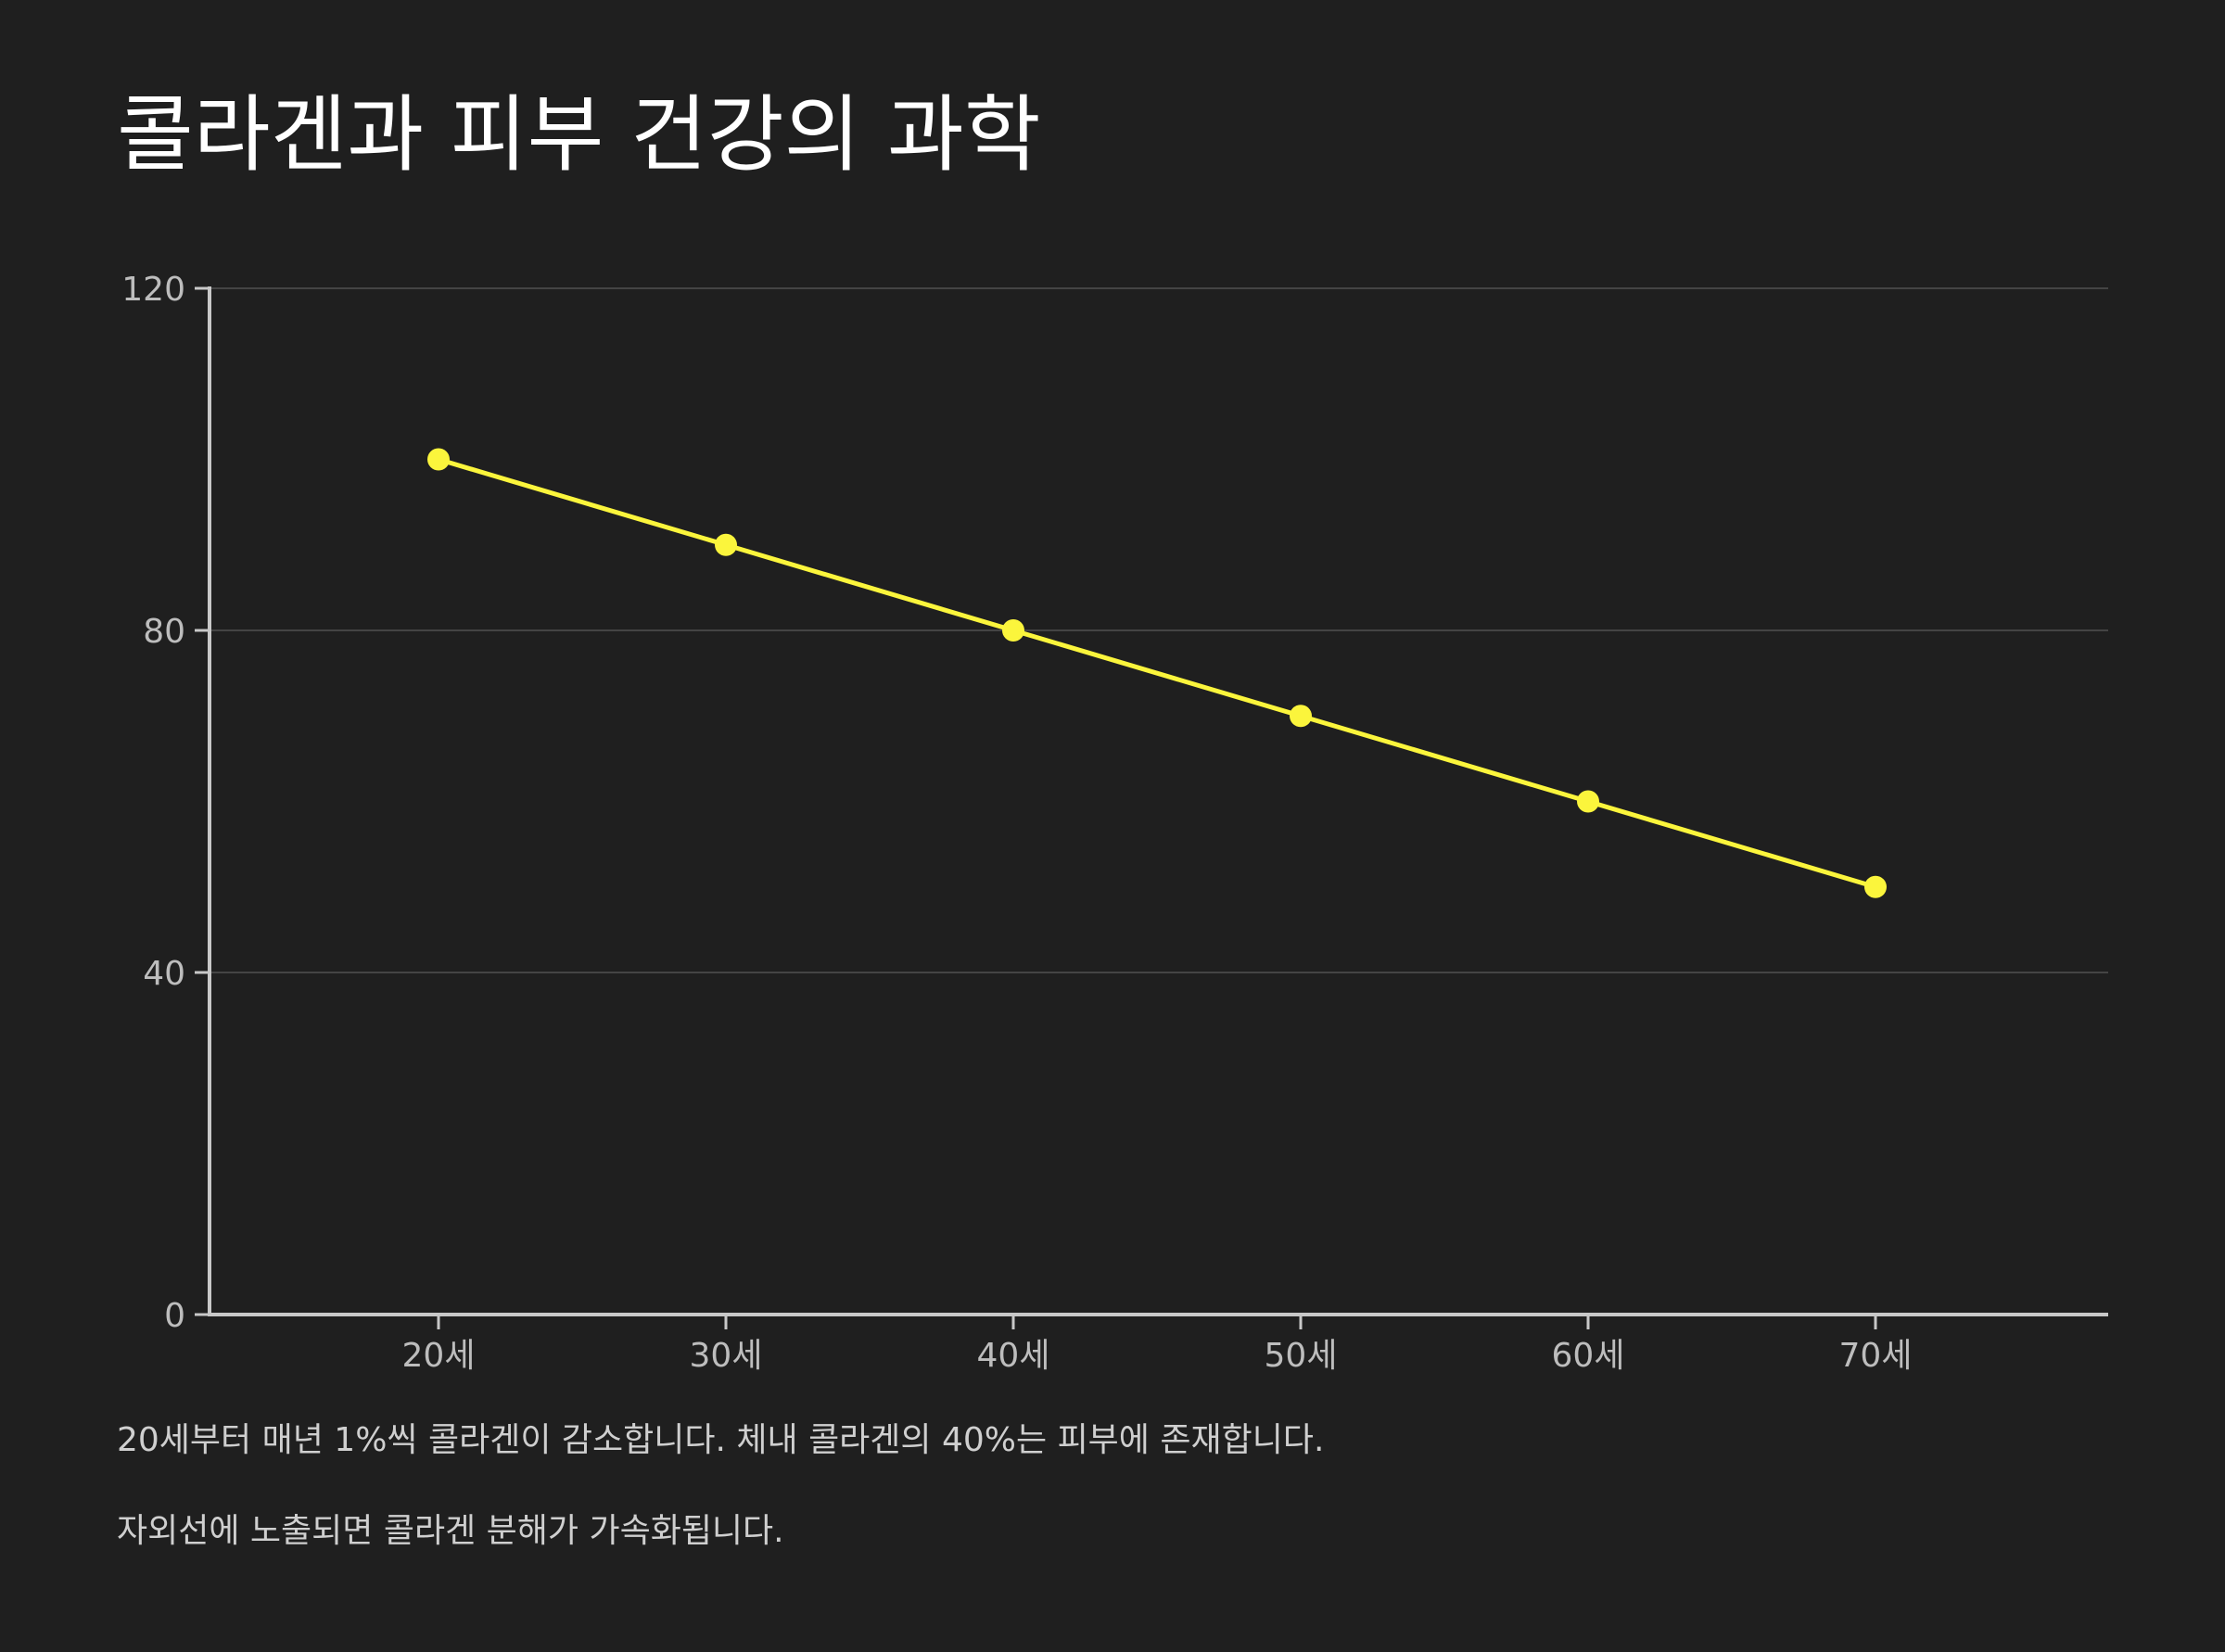 Image resolution: width=2225 pixels, height=1652 pixels. Describe the element at coordinates (174, 1316) in the screenshot. I see `y-tick-label-0: 0` at that location.